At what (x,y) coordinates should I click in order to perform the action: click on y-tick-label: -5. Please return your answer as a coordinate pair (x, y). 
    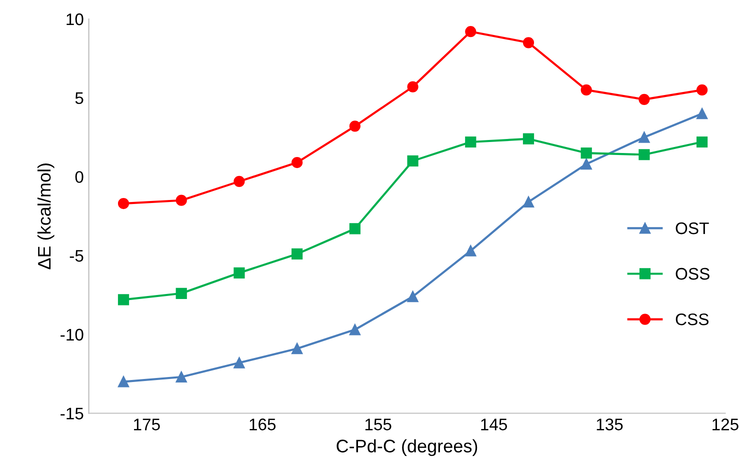
    Looking at the image, I should click on (77, 256).